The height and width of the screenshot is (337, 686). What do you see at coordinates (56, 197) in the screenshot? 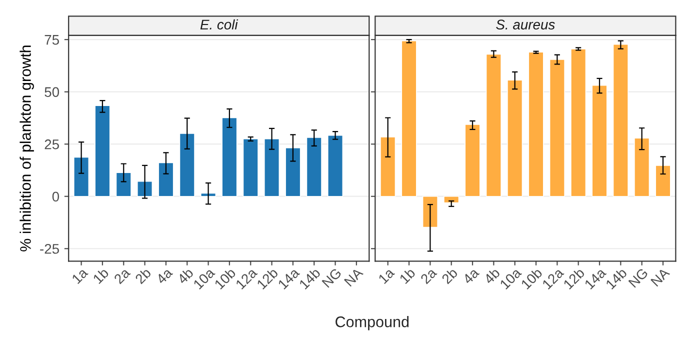
I see `y-tick-label: 0` at bounding box center [56, 197].